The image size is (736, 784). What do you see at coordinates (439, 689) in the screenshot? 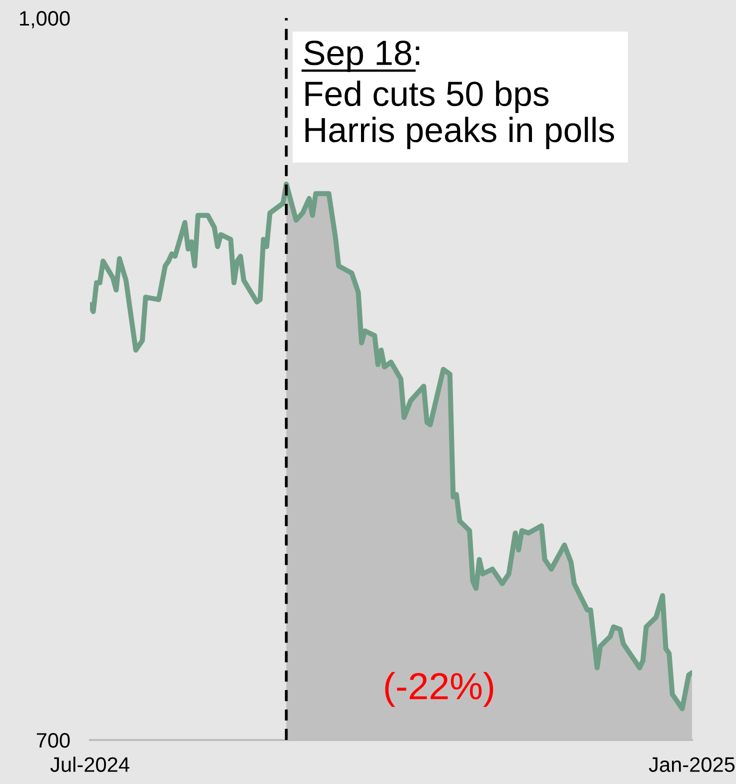
I see `annotation: (-22%)` at bounding box center [439, 689].